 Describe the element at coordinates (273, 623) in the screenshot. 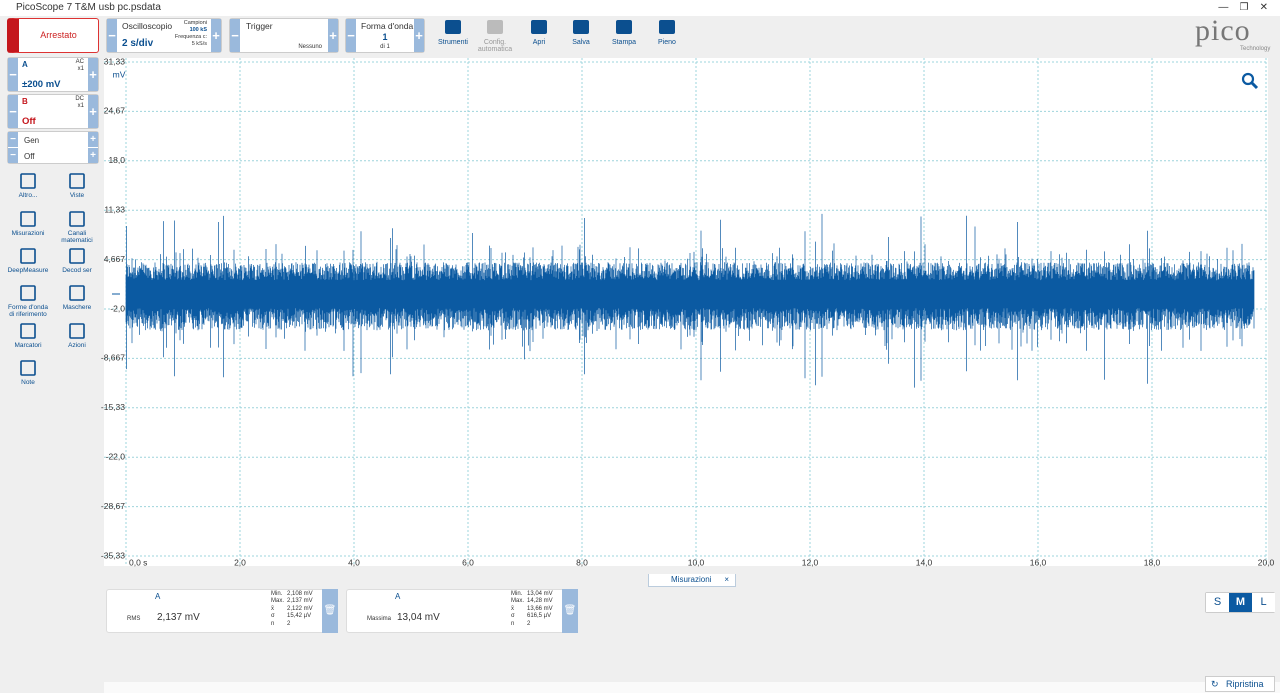

I see `stat-label: n` at that location.